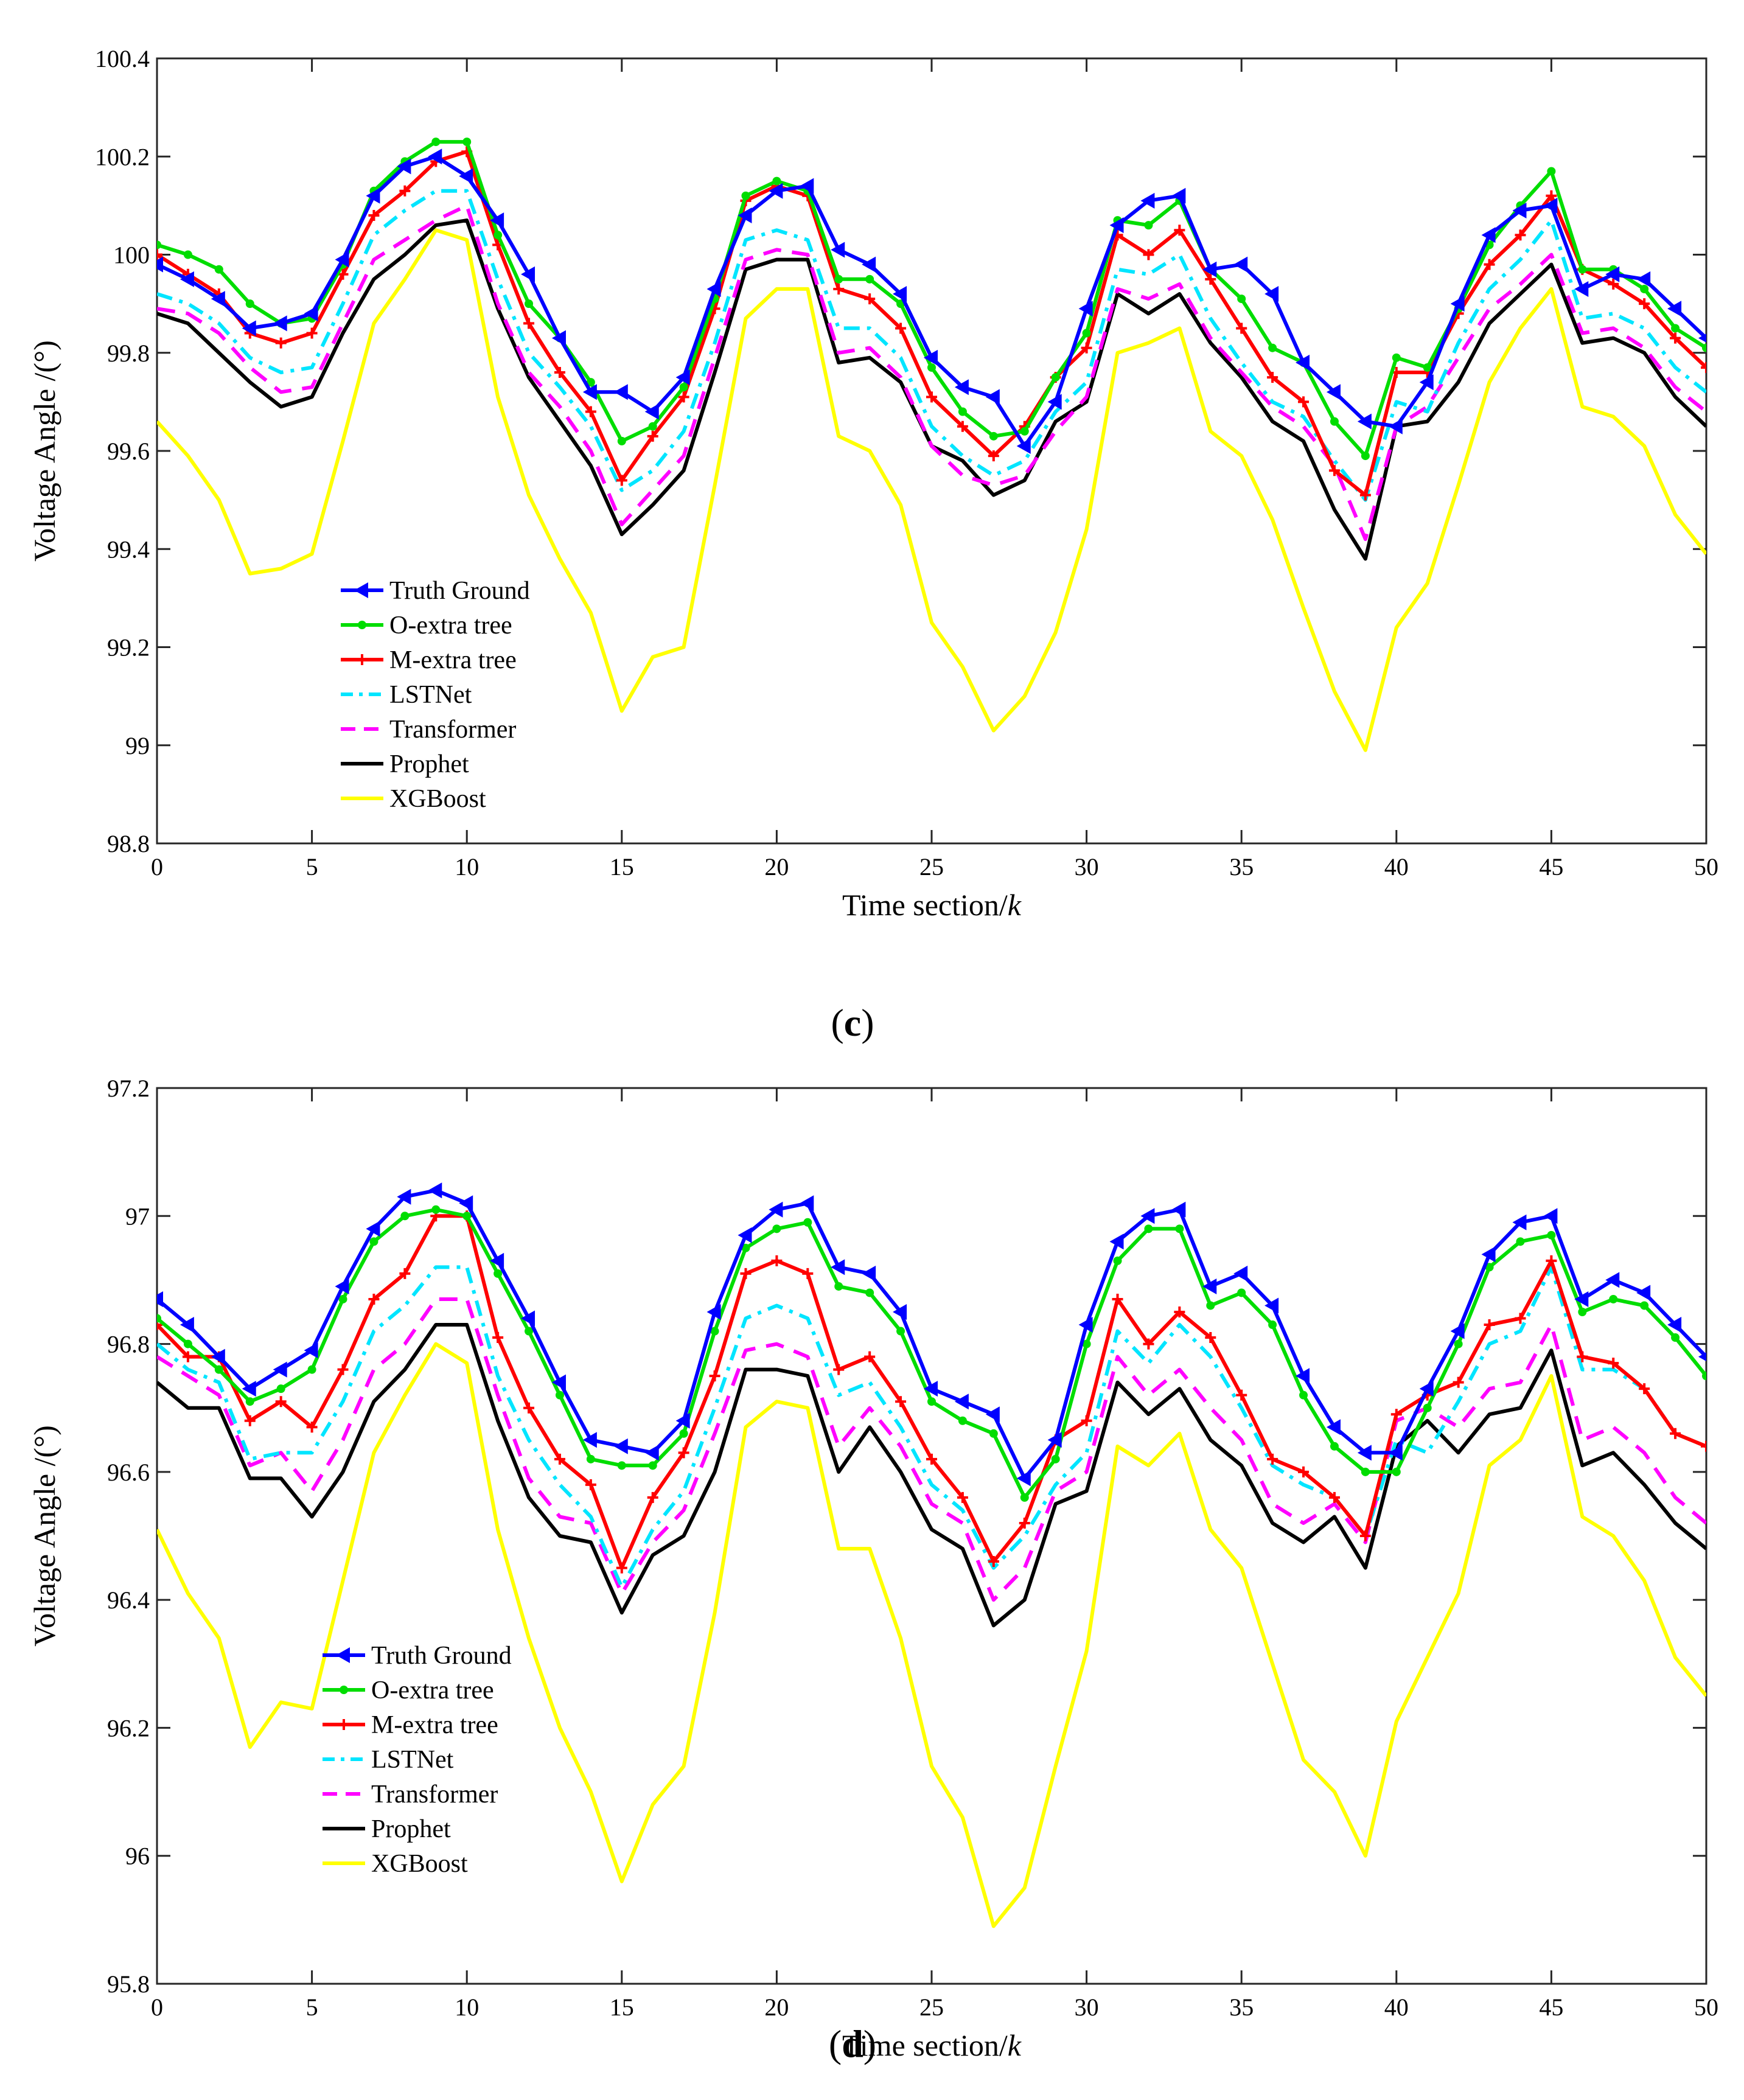 The image size is (1744, 2100). I want to click on legend-label: Prophet, so click(429, 764).